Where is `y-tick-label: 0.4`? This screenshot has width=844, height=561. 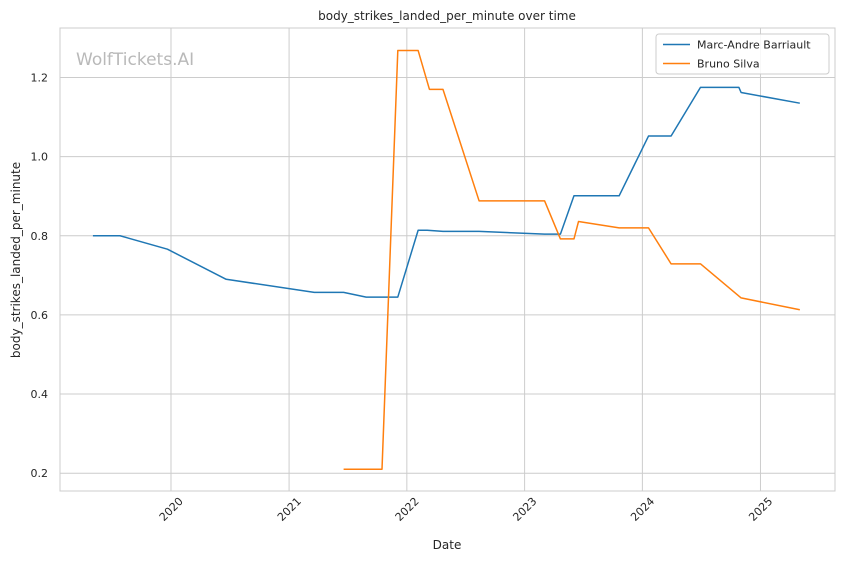 y-tick-label: 0.4 is located at coordinates (40, 394).